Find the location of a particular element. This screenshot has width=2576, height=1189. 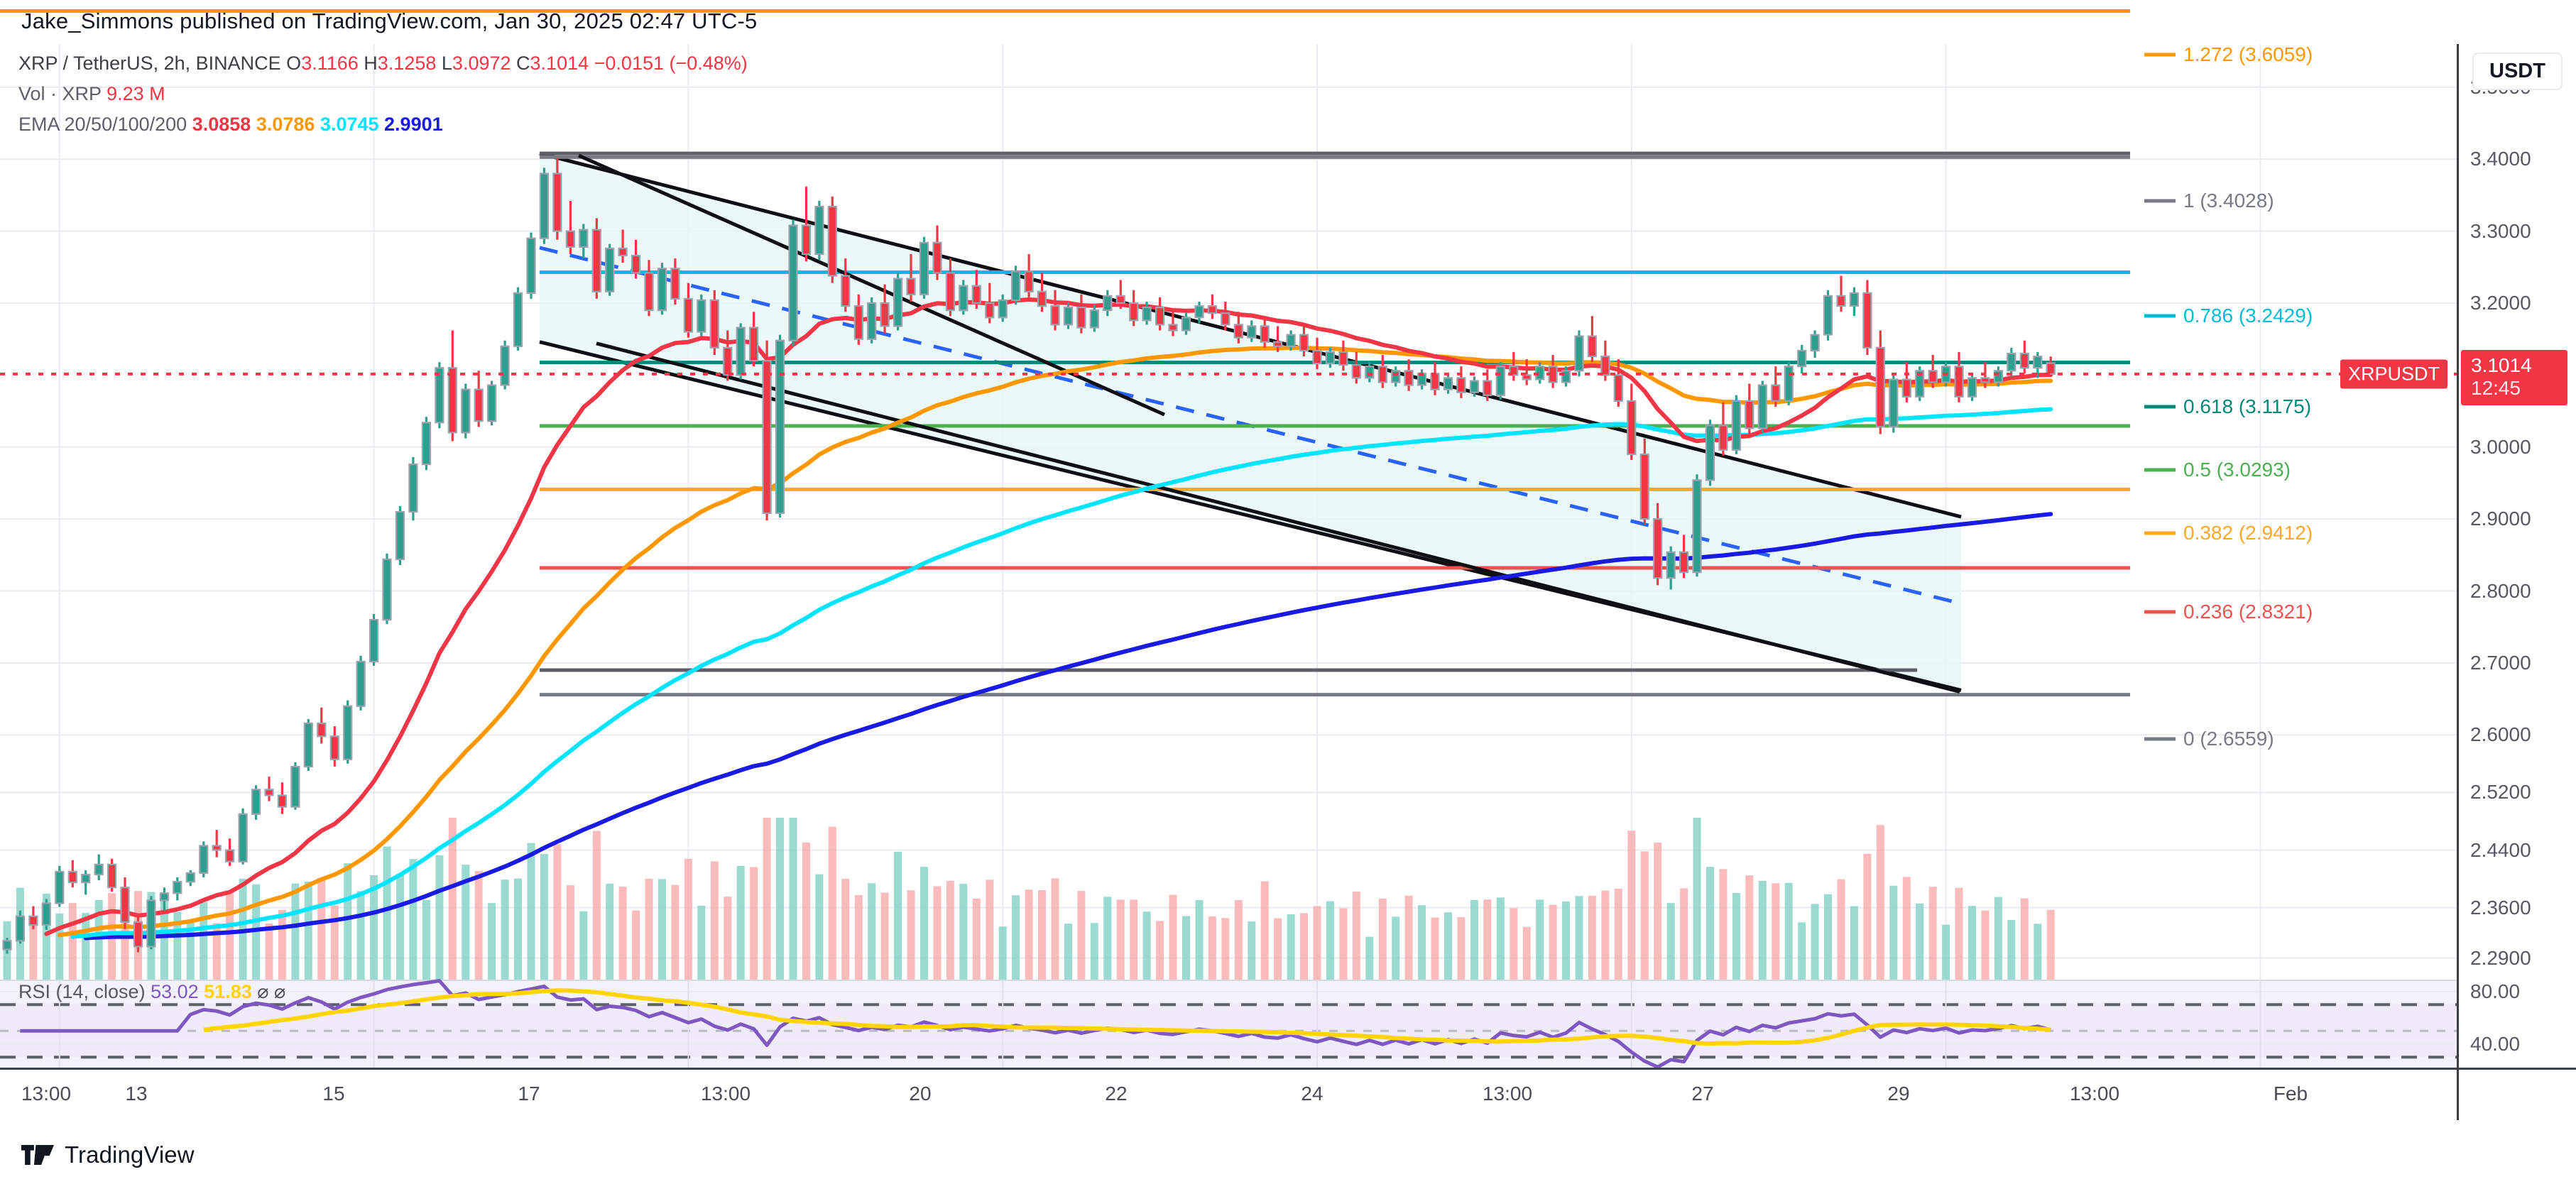

rsi-tick: 40.00 is located at coordinates (2495, 1043).